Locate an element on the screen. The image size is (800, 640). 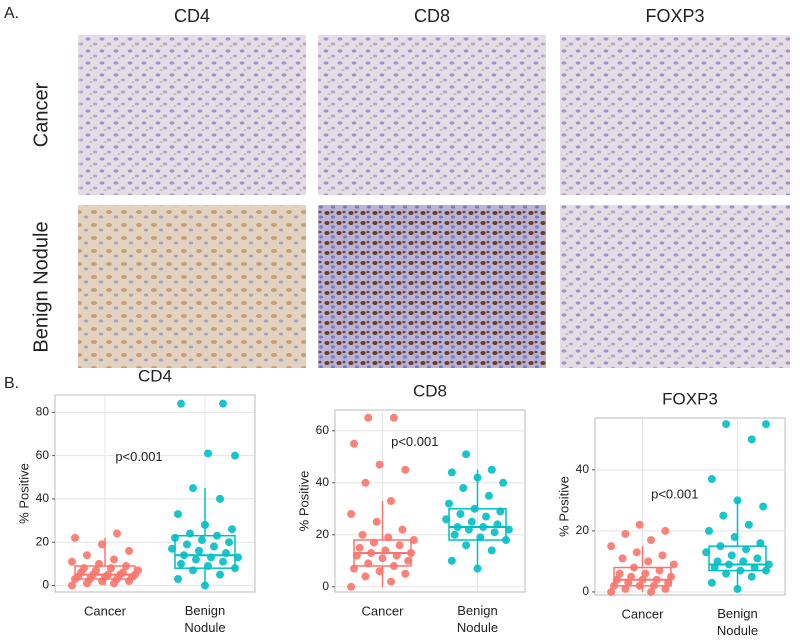
y-tick-label: 60 is located at coordinates (323, 430).